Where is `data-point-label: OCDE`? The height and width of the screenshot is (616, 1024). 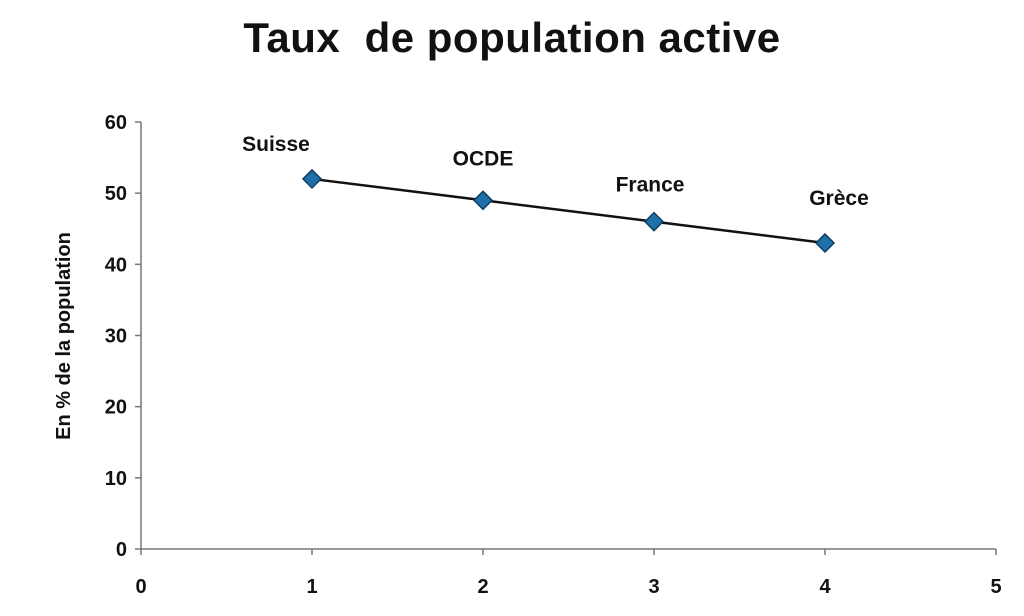 data-point-label: OCDE is located at coordinates (483, 158).